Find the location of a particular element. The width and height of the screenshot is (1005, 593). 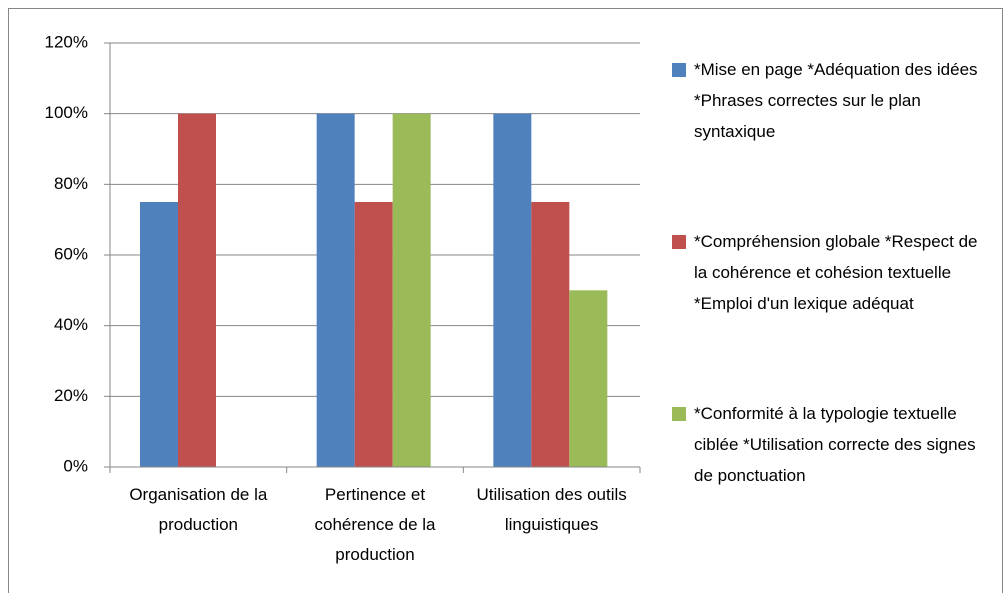

y-tick-label: 60% is located at coordinates (71, 253).